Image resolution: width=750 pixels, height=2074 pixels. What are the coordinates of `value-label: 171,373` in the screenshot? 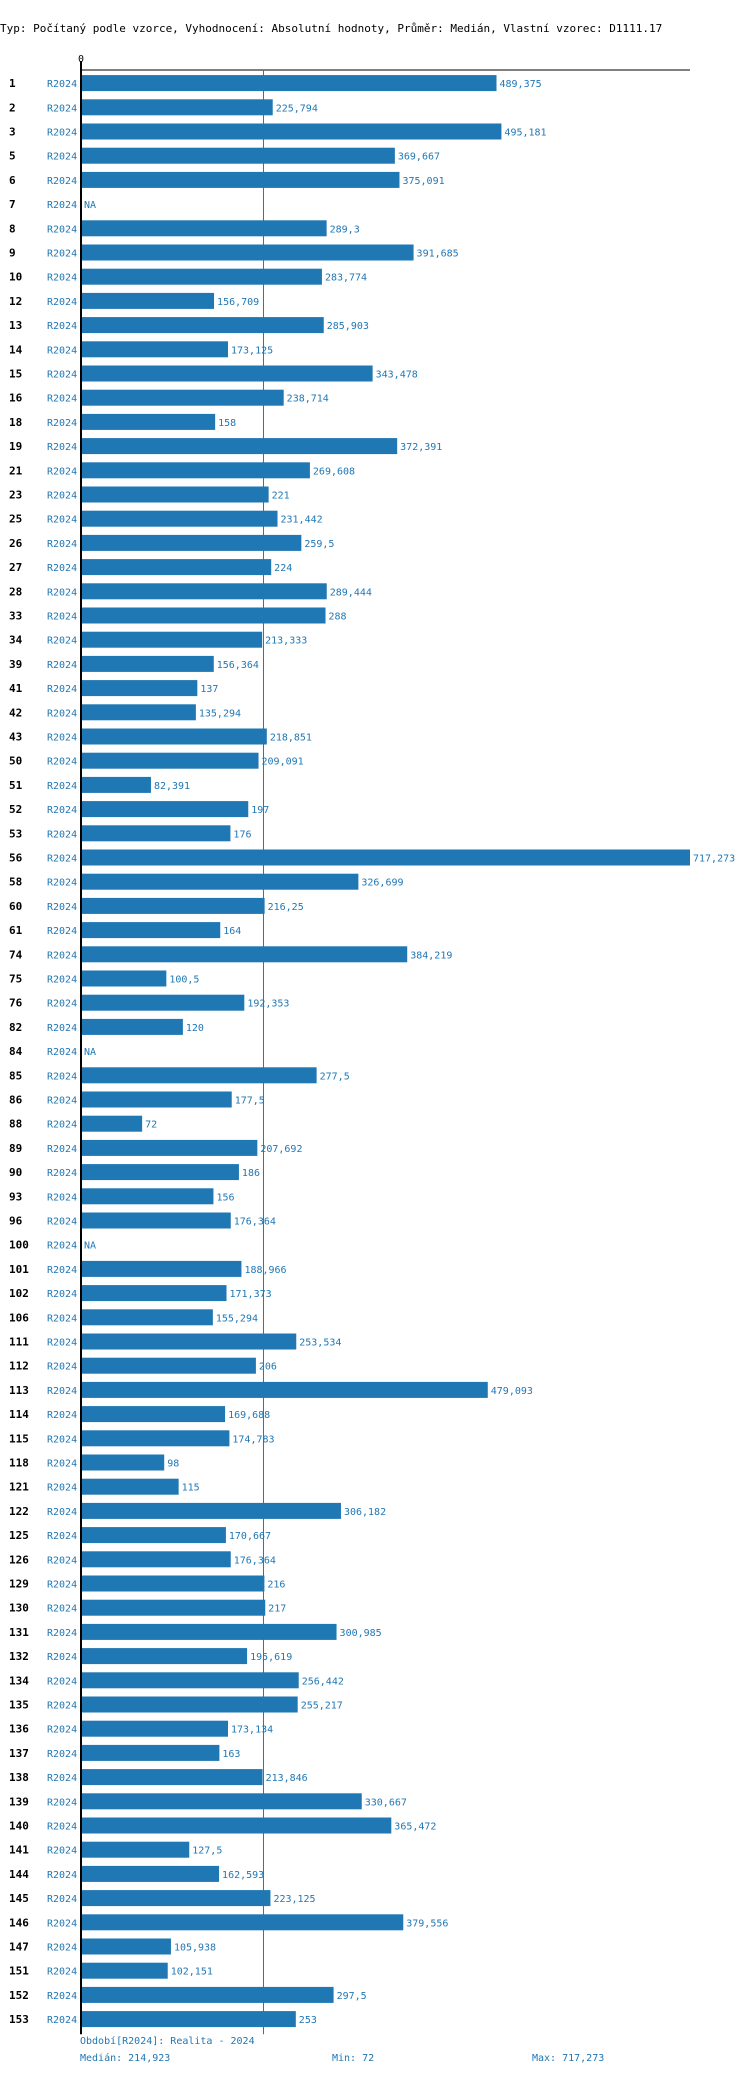 It's located at (251, 1294).